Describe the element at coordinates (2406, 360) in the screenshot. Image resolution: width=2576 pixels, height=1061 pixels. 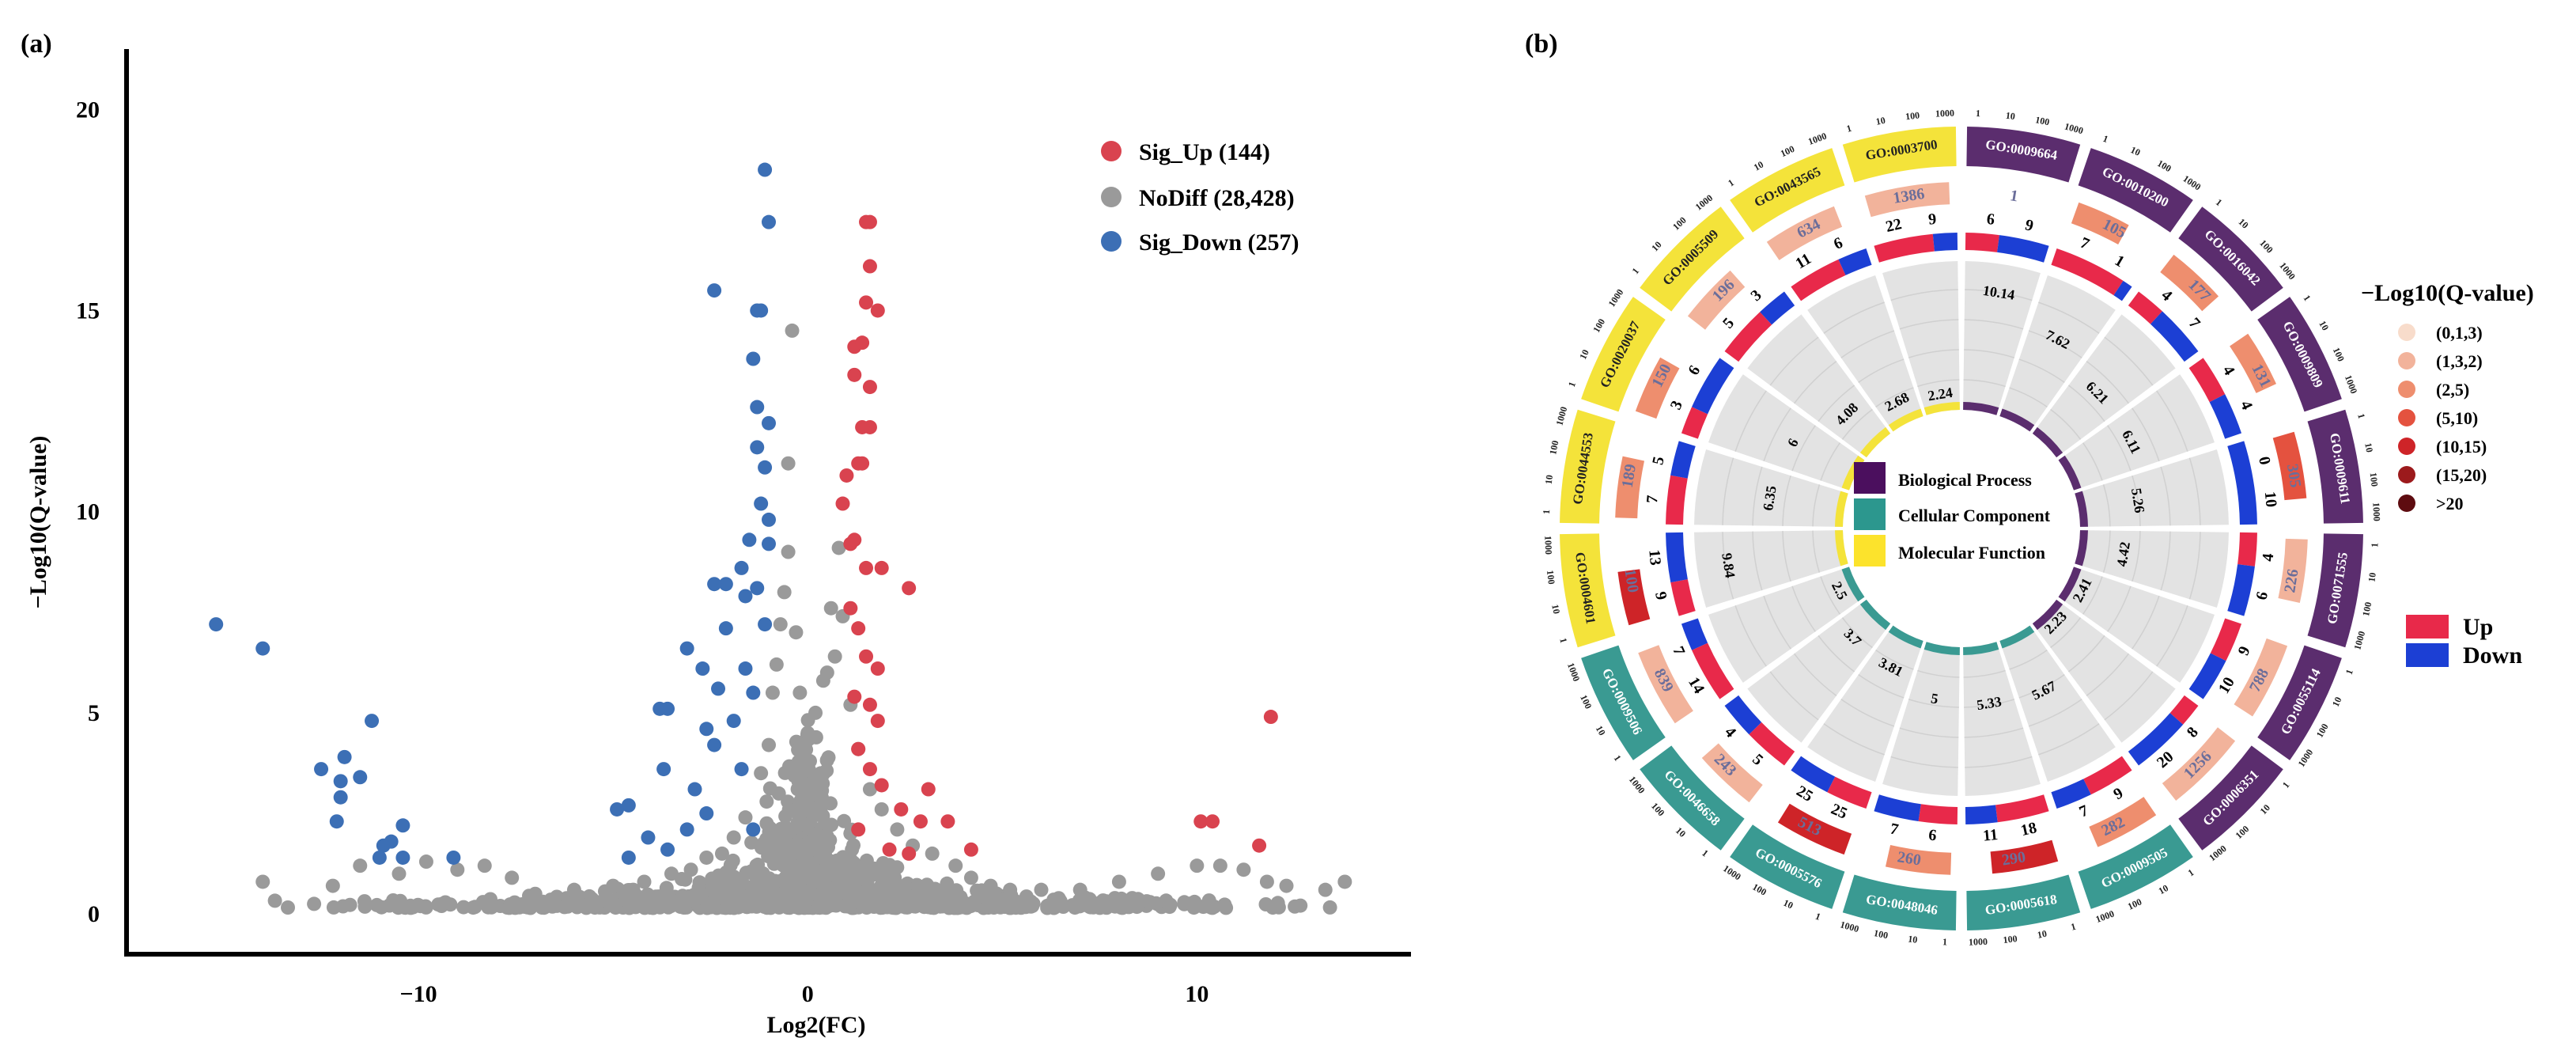
I see `qvalue-legend-marker` at that location.